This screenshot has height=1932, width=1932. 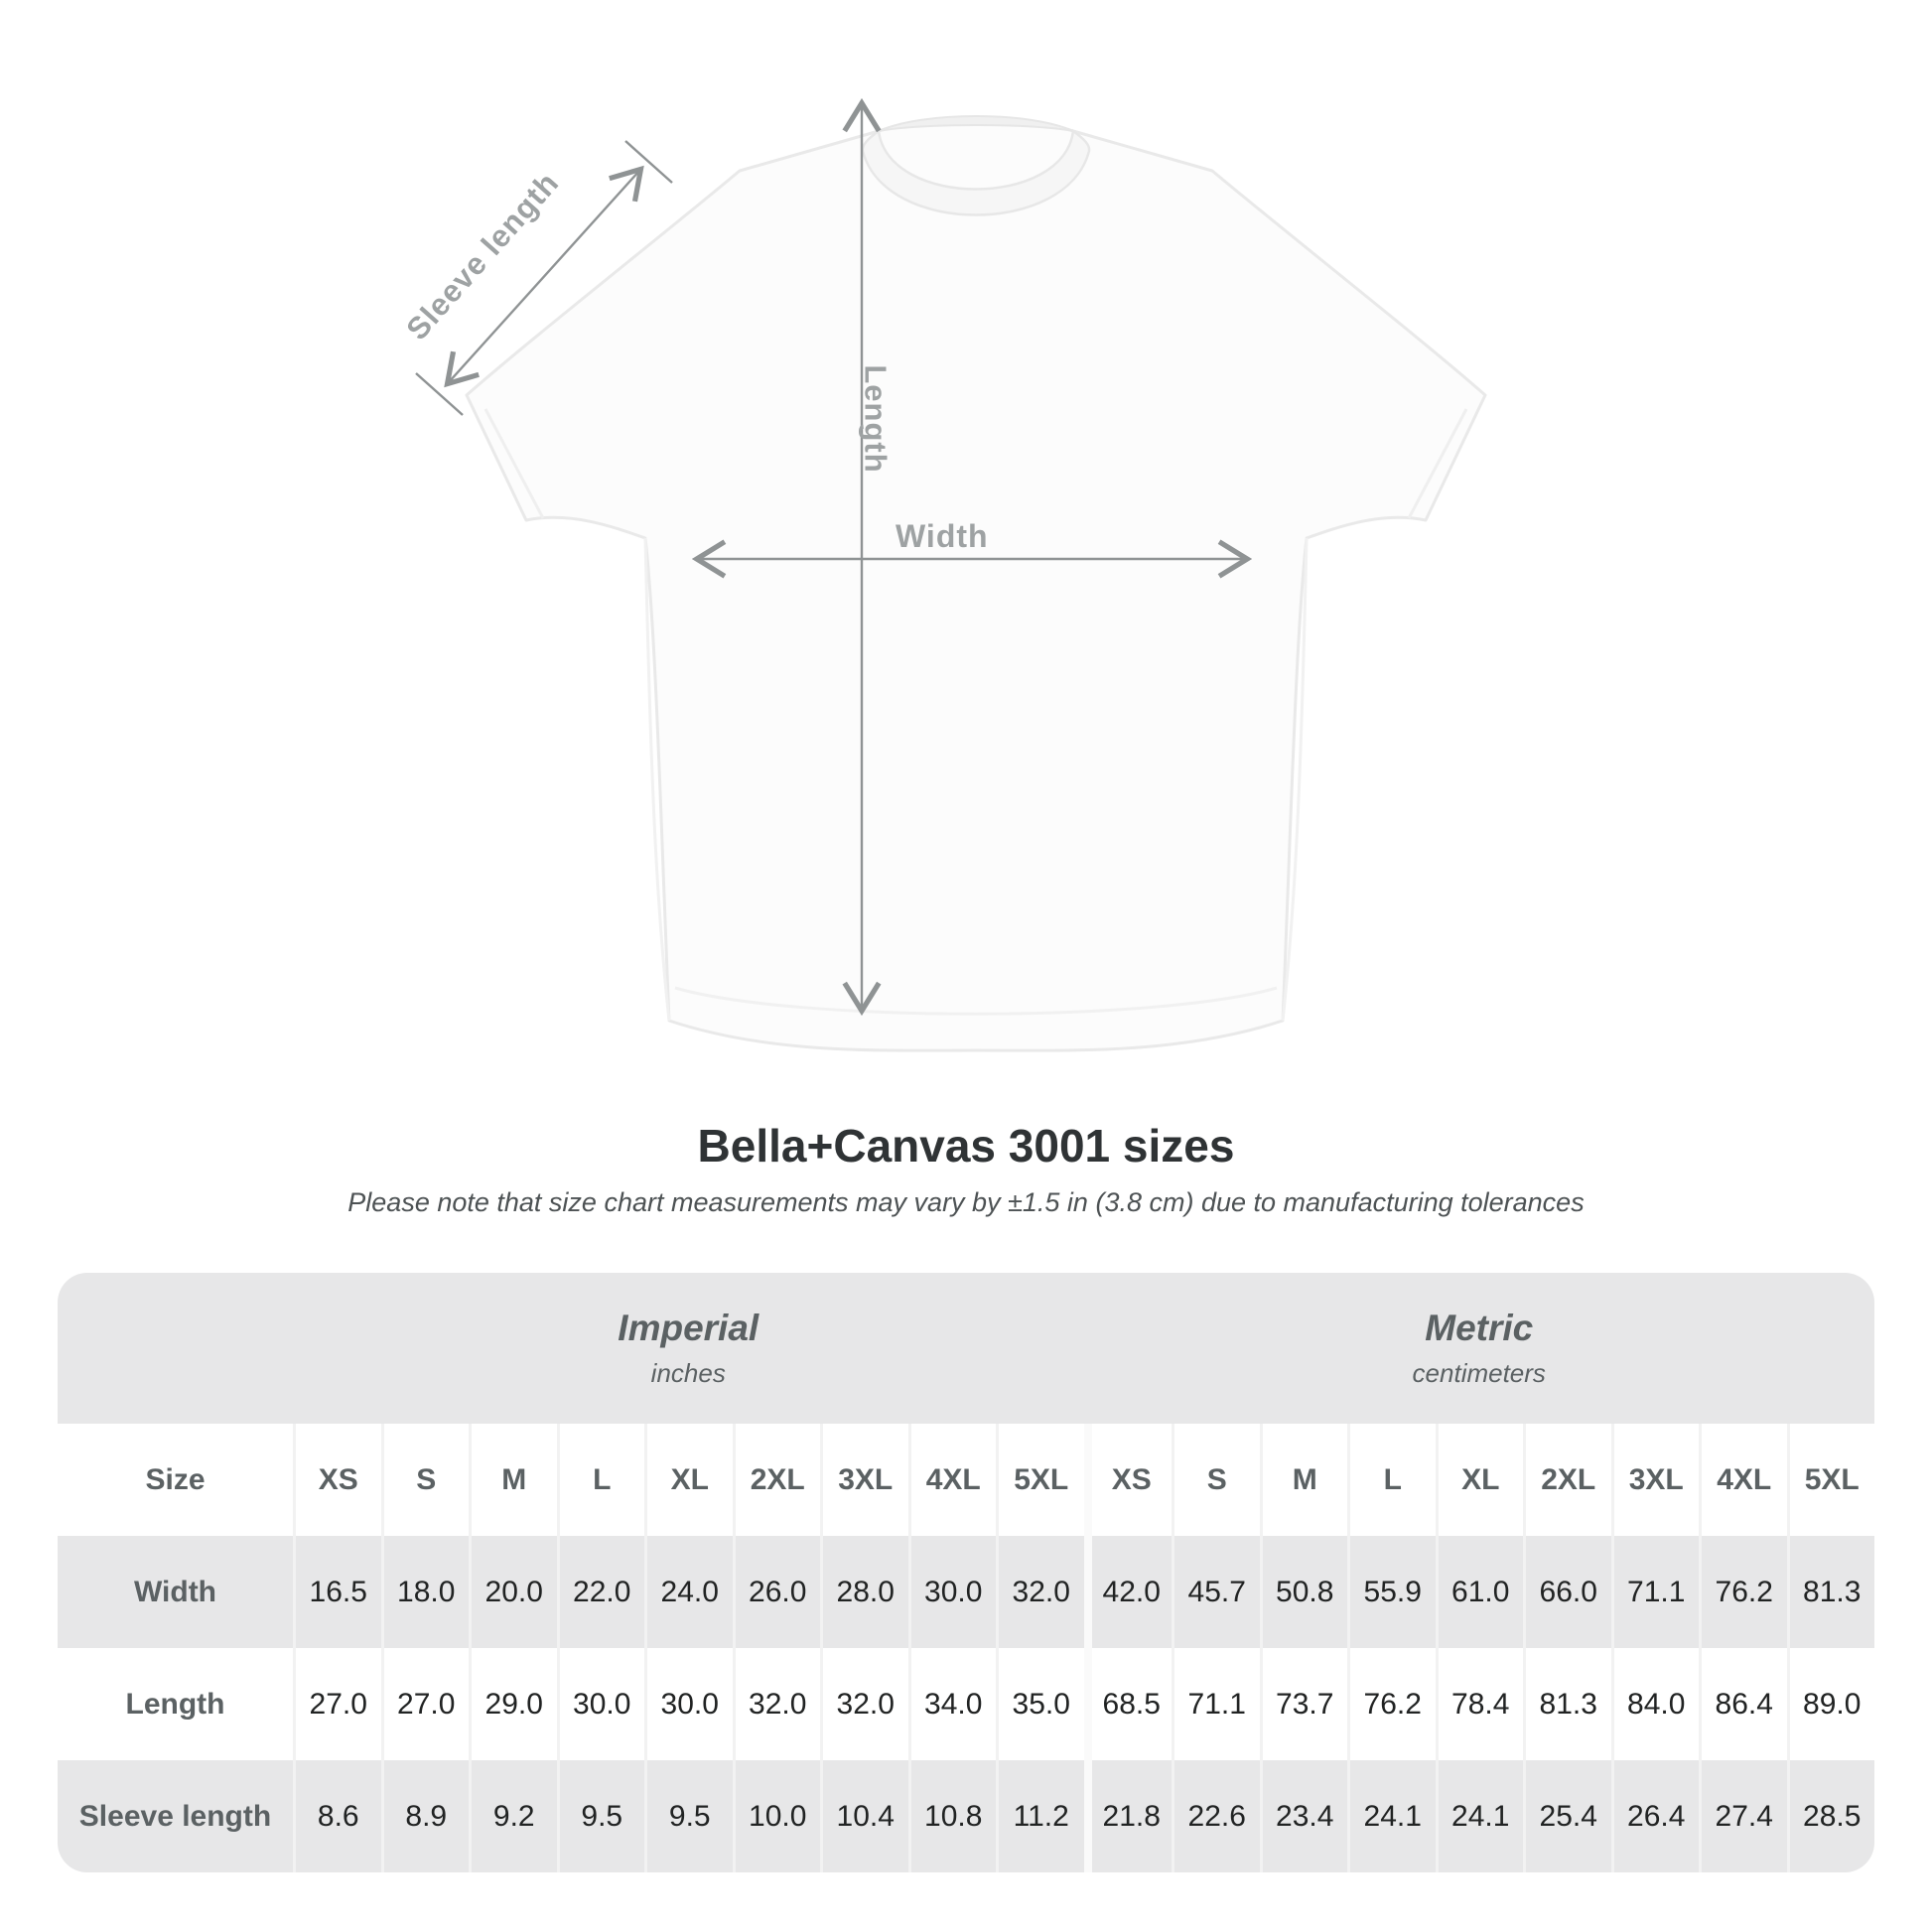 I want to click on size-header-metric-M: M, so click(x=1303, y=1480).